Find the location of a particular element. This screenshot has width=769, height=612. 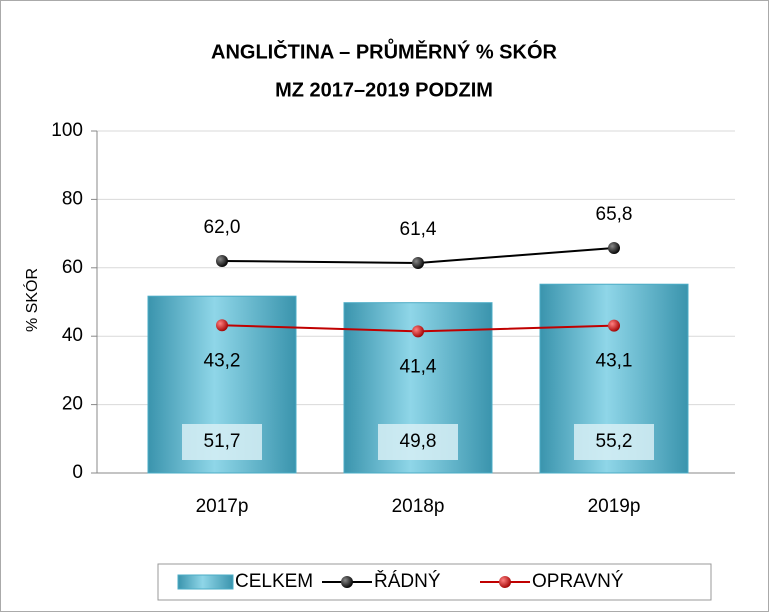

legend-label: OPRAVNÝ is located at coordinates (578, 581).